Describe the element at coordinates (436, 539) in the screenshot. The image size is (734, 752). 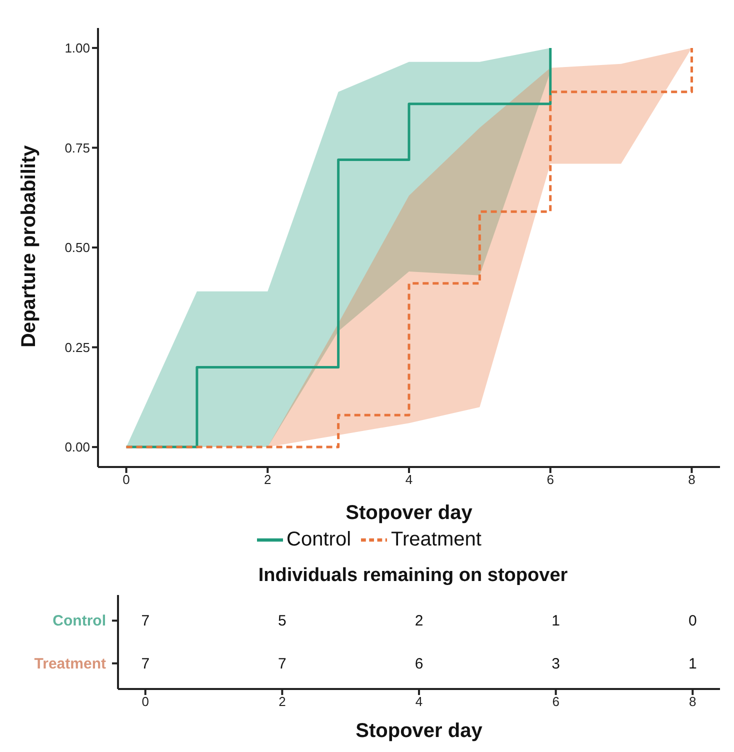
I see `legend-label: Treatment` at that location.